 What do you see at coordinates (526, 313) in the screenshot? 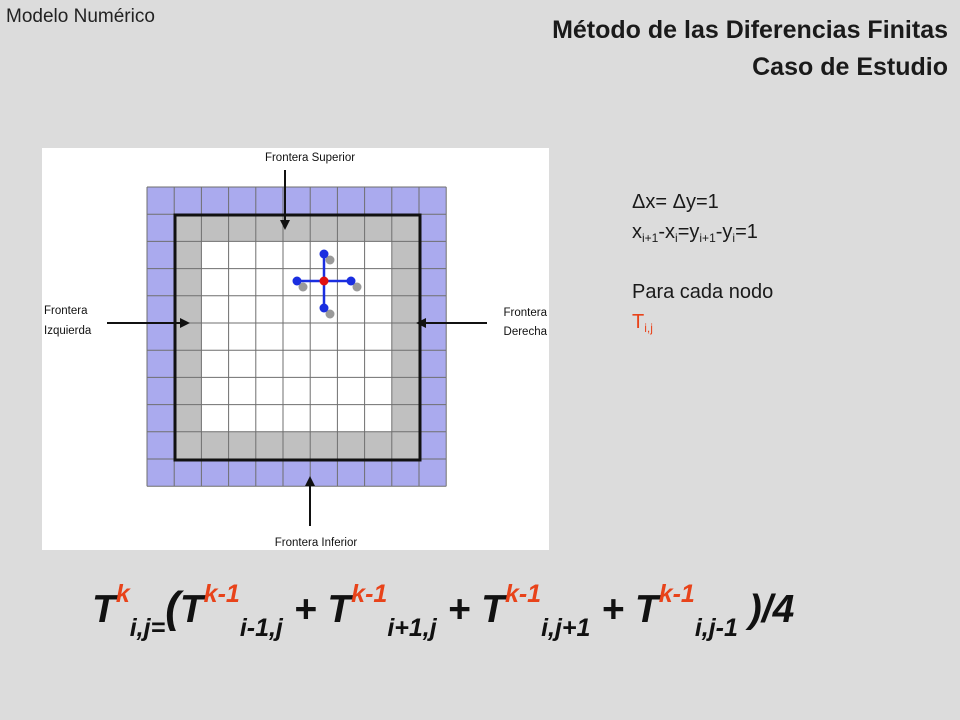
I see `label-frontera-derecha-1: Frontera` at bounding box center [526, 313].